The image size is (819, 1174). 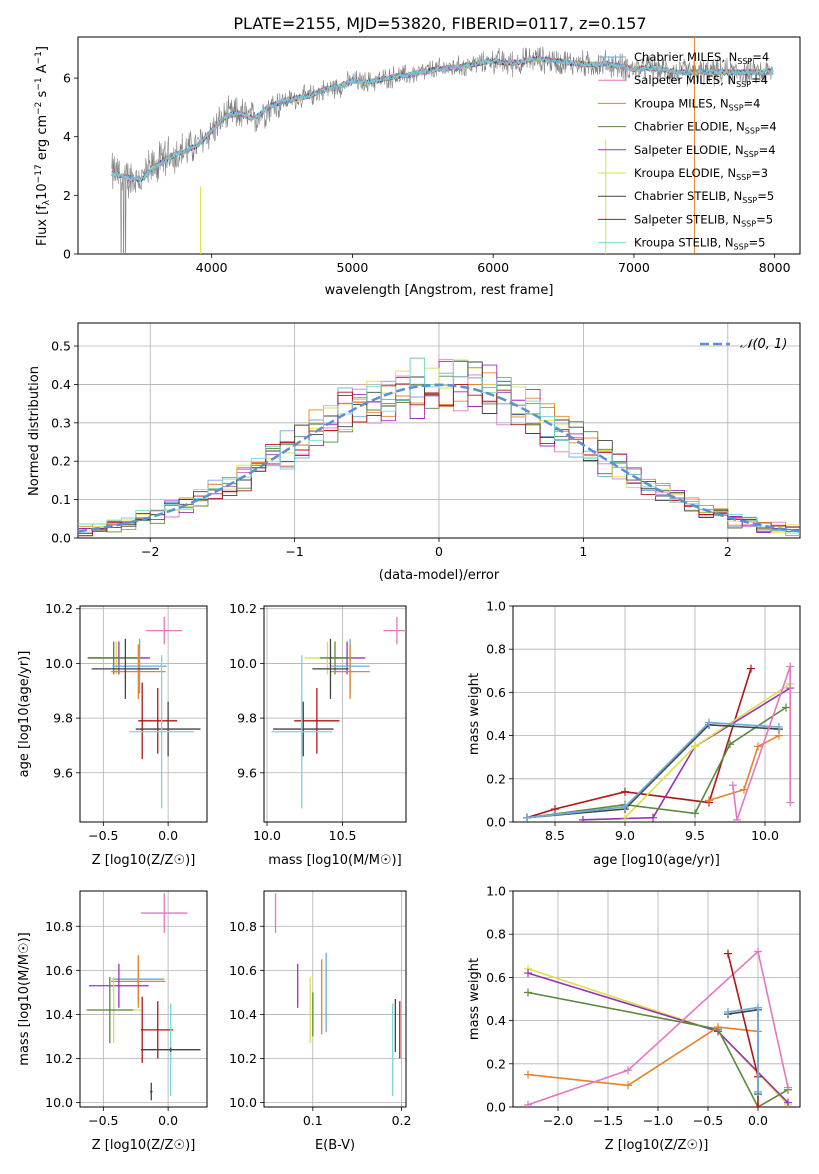 I want to click on x-tick-label: −2, so click(x=150, y=551).